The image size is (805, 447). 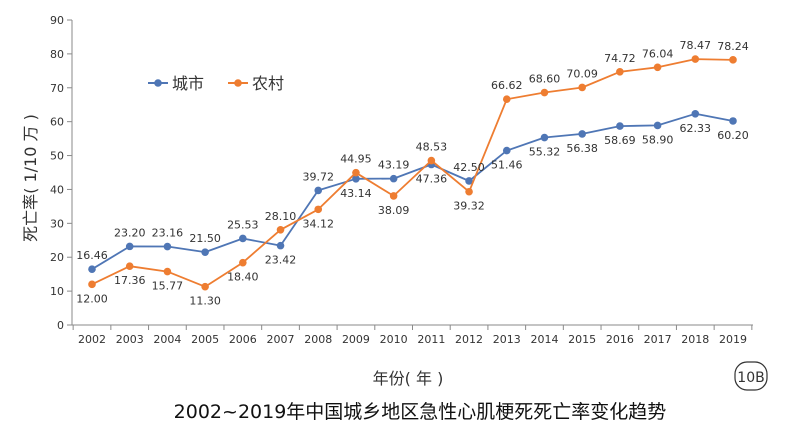 What do you see at coordinates (431, 339) in the screenshot?
I see `x-tick-label: 2011` at bounding box center [431, 339].